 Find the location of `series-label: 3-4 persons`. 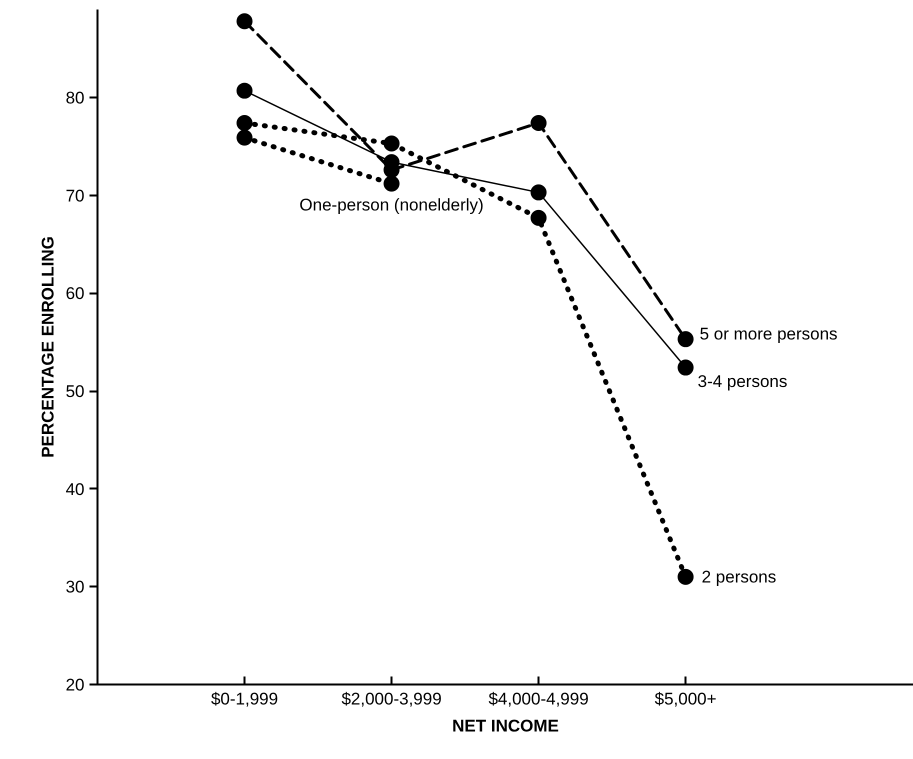

series-label: 3-4 persons is located at coordinates (743, 382).